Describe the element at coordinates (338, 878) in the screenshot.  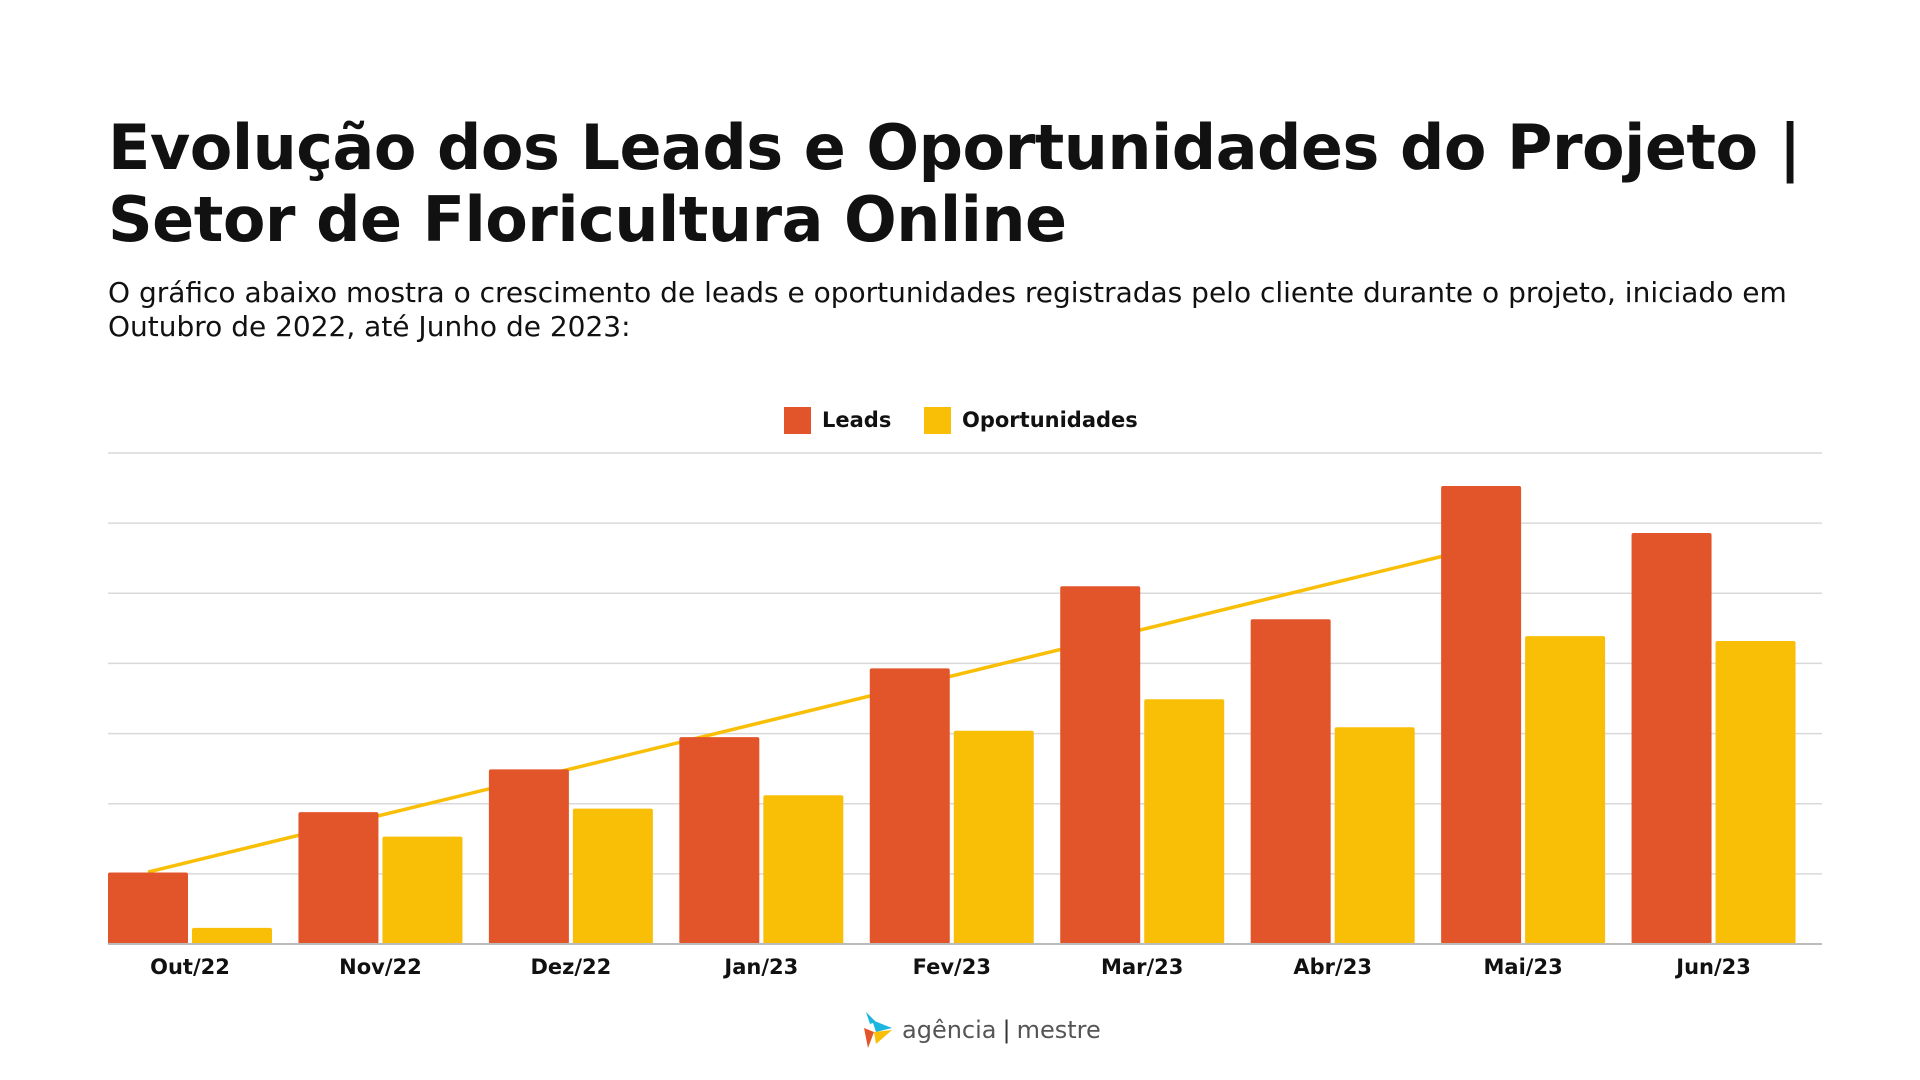
I see `bar-leads-Nov/22` at that location.